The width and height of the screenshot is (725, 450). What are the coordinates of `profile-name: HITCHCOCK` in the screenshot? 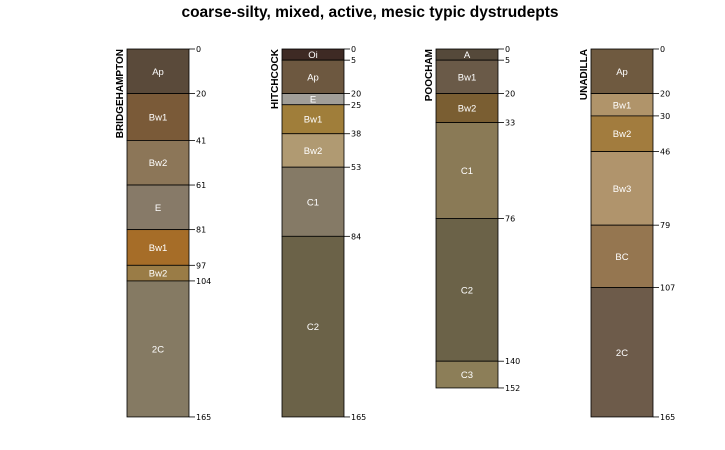 It's located at (275, 78).